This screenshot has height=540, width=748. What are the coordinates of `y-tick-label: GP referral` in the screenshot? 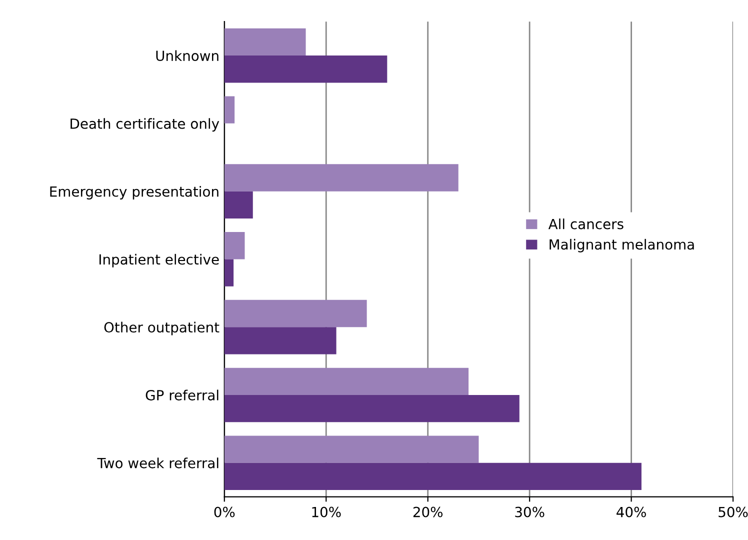 It's located at (182, 395).